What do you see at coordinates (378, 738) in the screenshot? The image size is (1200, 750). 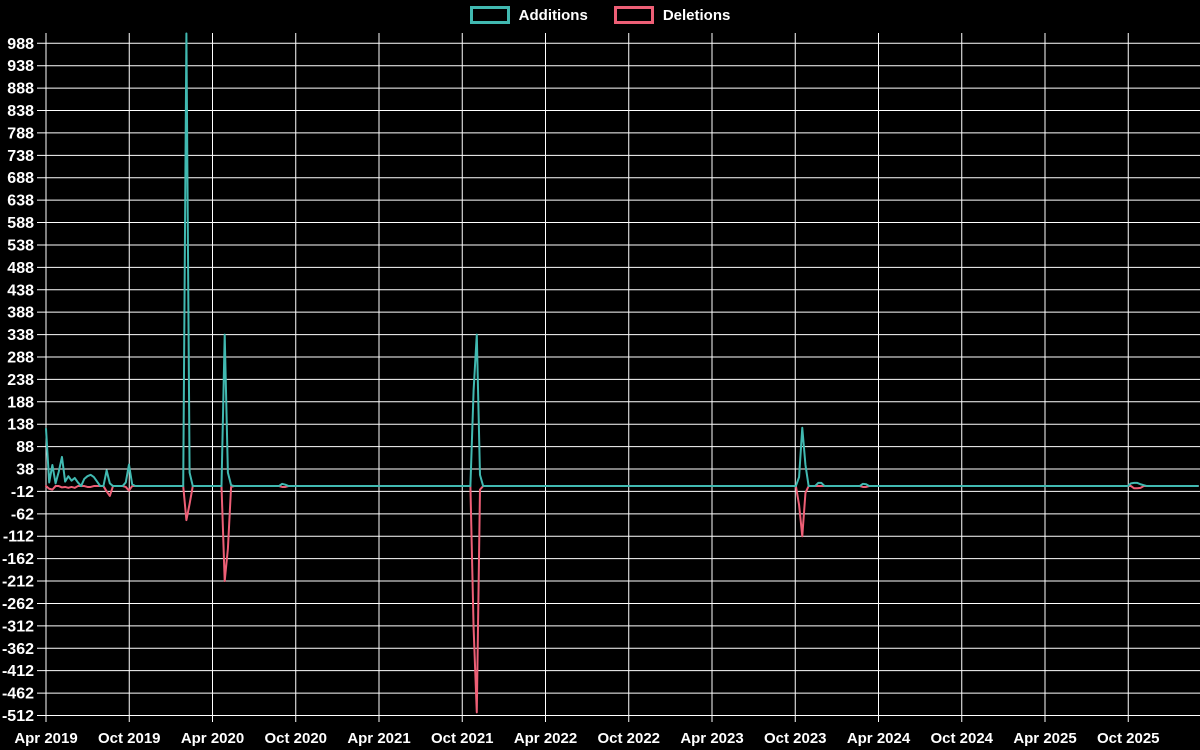 I see `x-tick-label: Apr 2021` at bounding box center [378, 738].